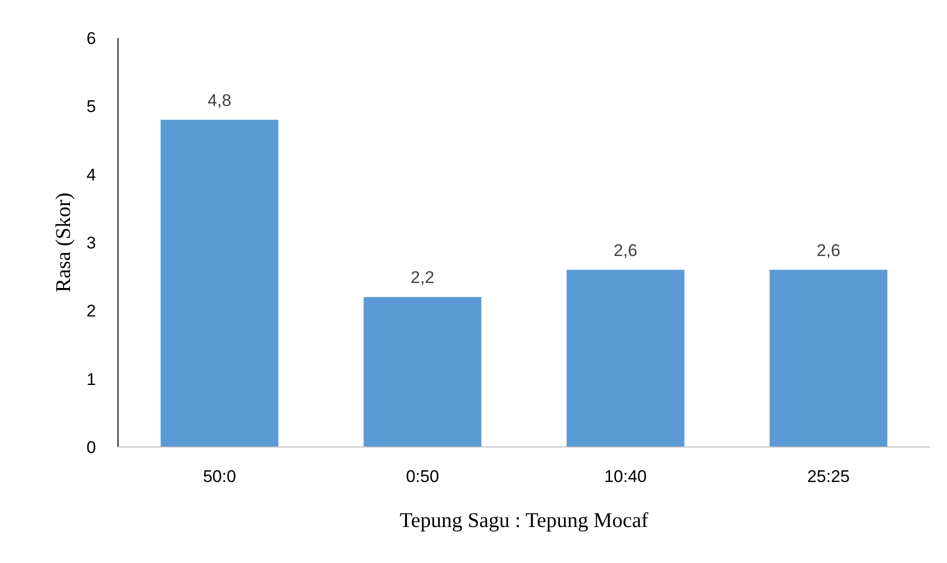  Describe the element at coordinates (91, 174) in the screenshot. I see `y-tick-label: 4` at that location.